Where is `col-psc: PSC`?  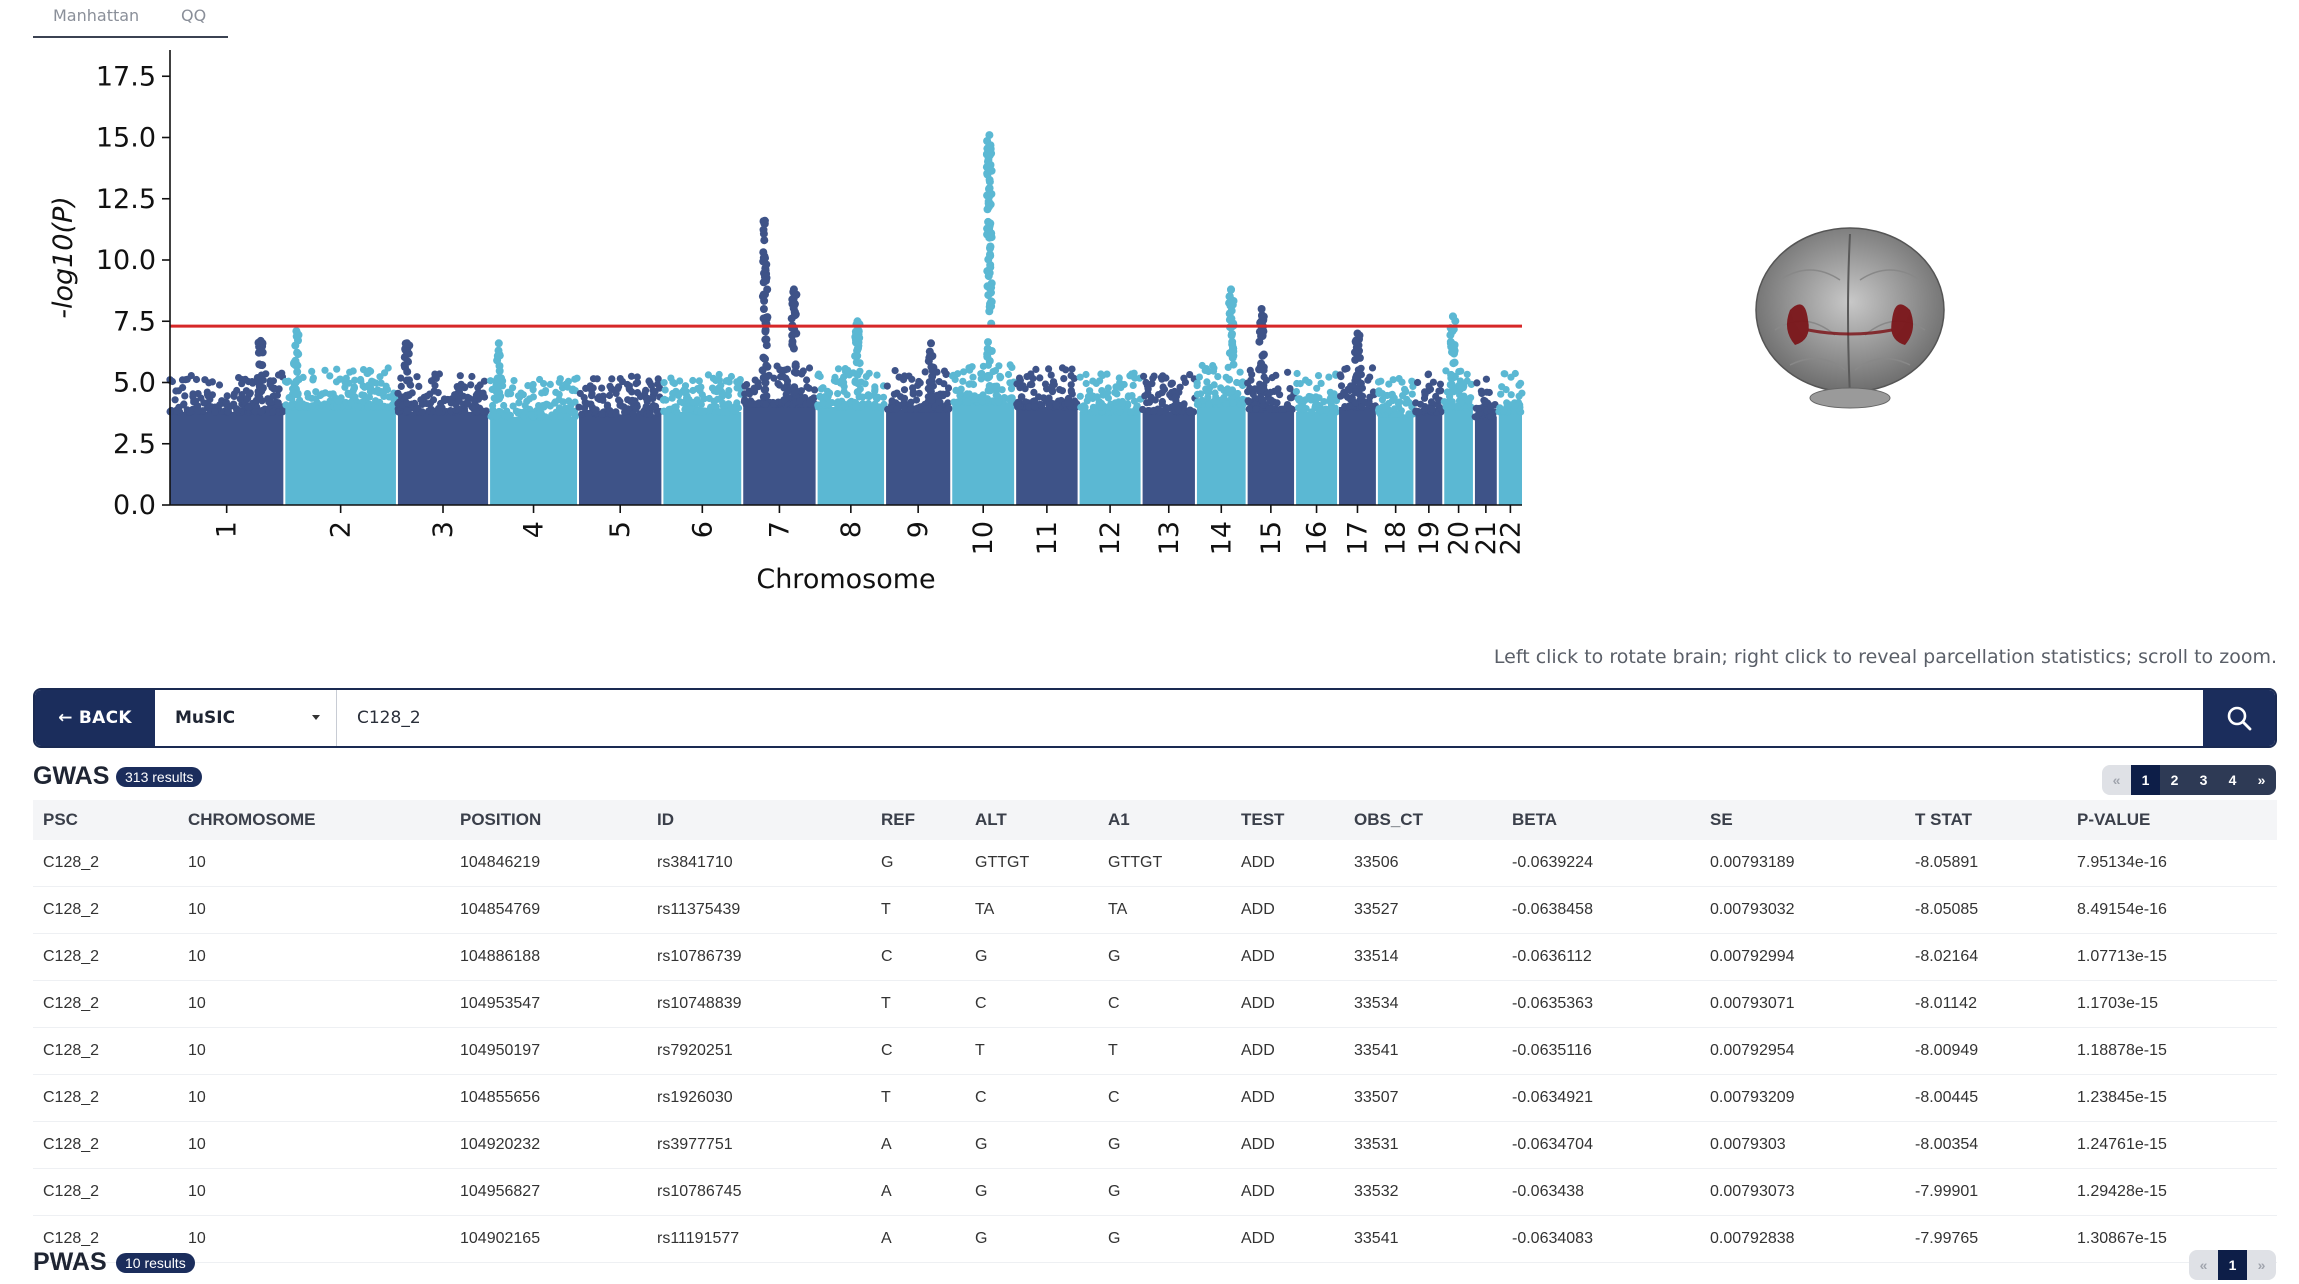 col-psc: PSC is located at coordinates (105, 820).